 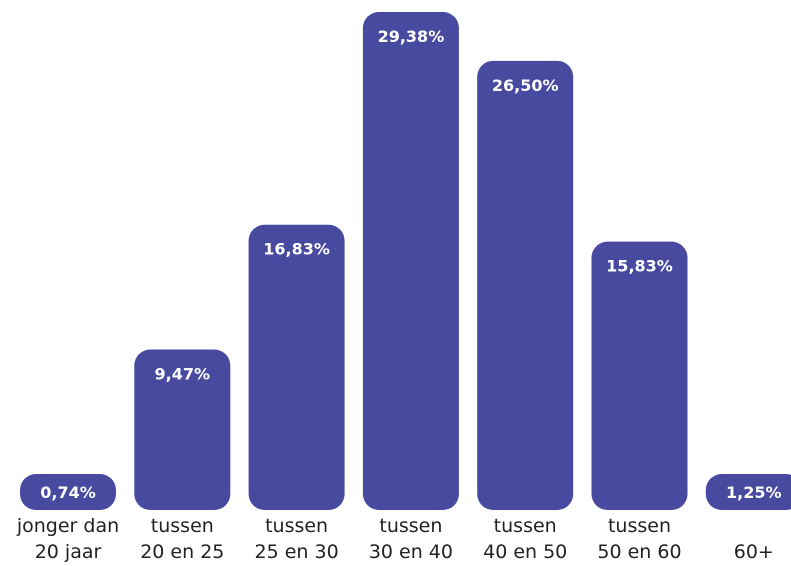 What do you see at coordinates (297, 539) in the screenshot?
I see `x-tick-label: tussen 25 en 30` at bounding box center [297, 539].